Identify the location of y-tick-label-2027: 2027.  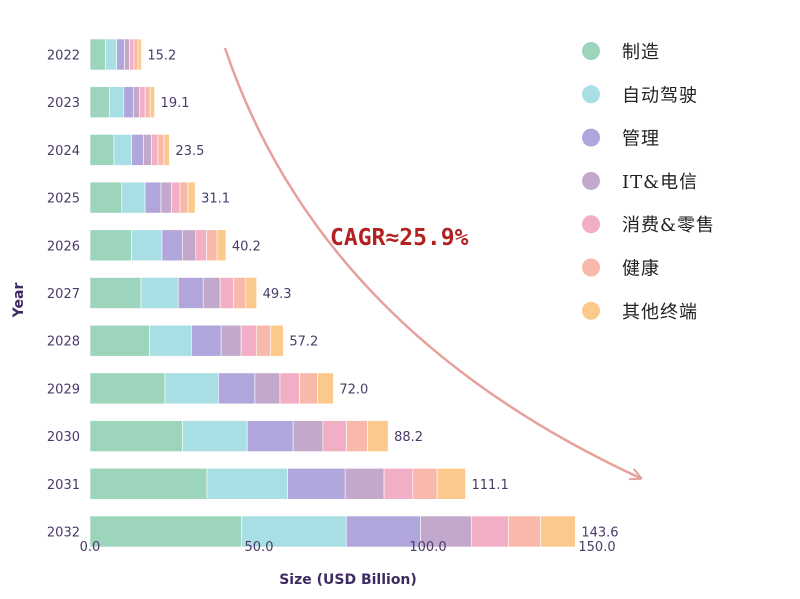
(63, 294).